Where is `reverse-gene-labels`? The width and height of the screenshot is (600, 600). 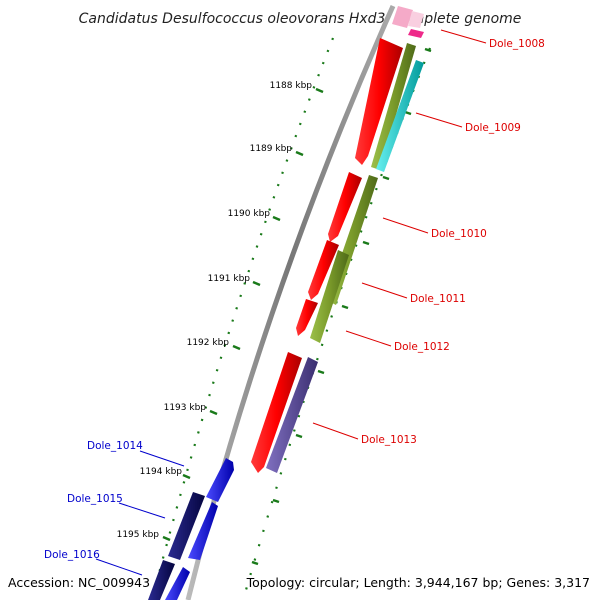 reverse-gene-labels is located at coordinates (140, 513).